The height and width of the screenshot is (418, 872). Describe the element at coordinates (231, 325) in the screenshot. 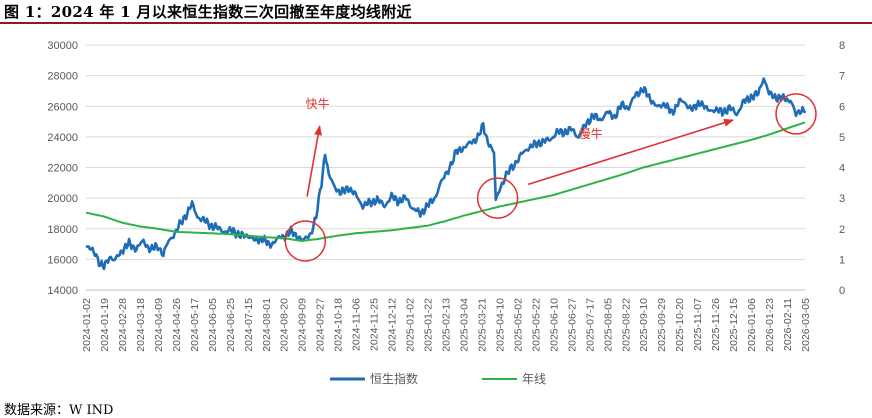

I see `x-tick-label: 2024-06-25` at that location.